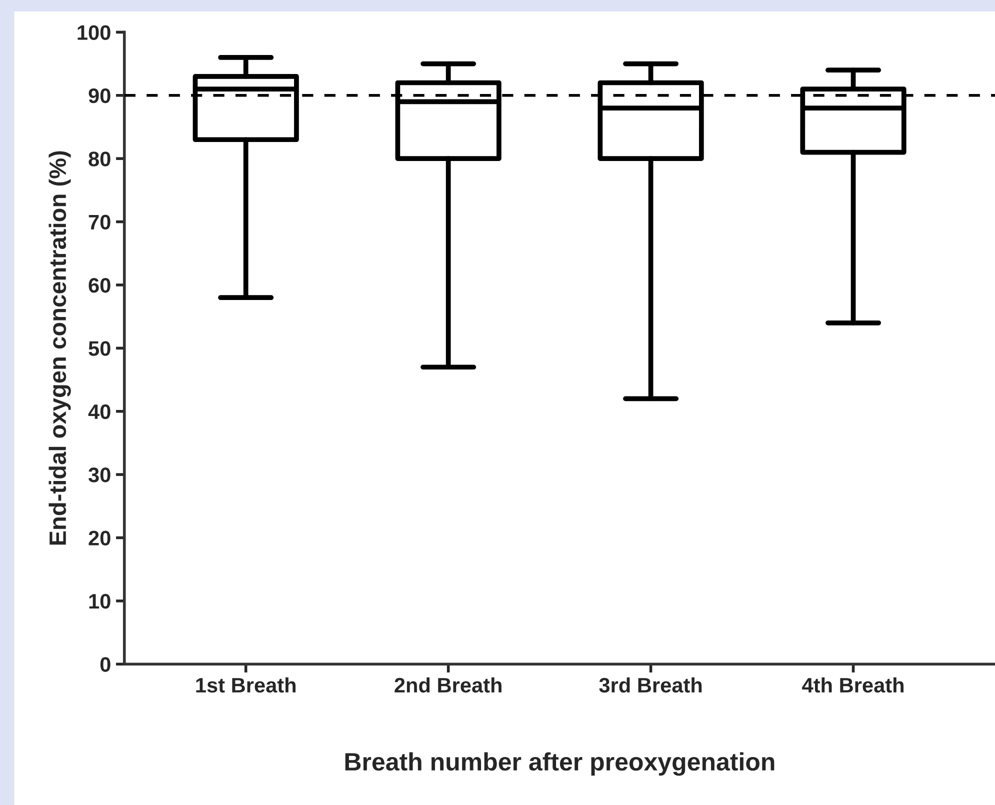 The image size is (995, 805). Describe the element at coordinates (559, 764) in the screenshot. I see `x-axis-title: Breath number after preoxygenation` at that location.